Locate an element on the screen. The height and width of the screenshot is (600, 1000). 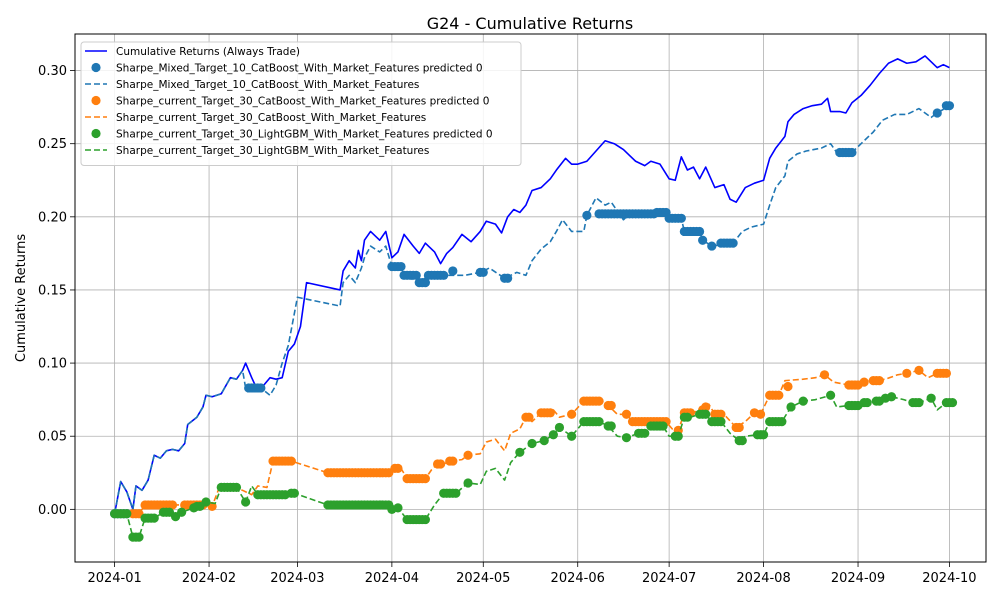
x-tick-label: 2024-07 is located at coordinates (669, 578).